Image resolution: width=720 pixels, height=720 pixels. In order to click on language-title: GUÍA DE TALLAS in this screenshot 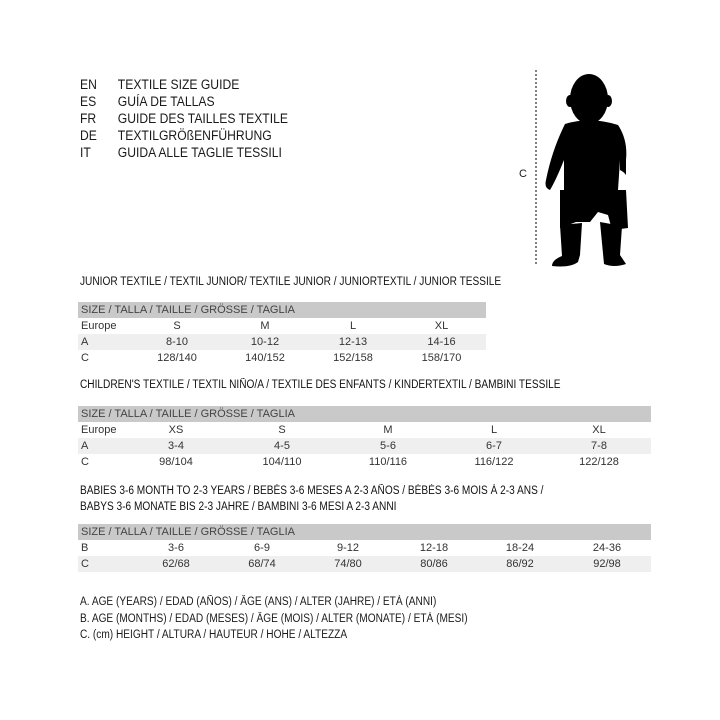, I will do `click(166, 101)`.